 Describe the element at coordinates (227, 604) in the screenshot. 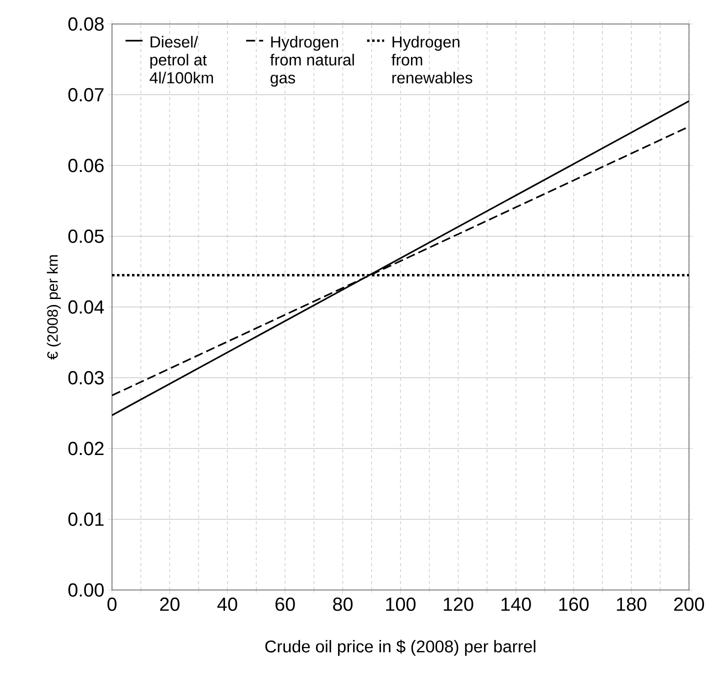

I see `x-tick-label: 40` at that location.